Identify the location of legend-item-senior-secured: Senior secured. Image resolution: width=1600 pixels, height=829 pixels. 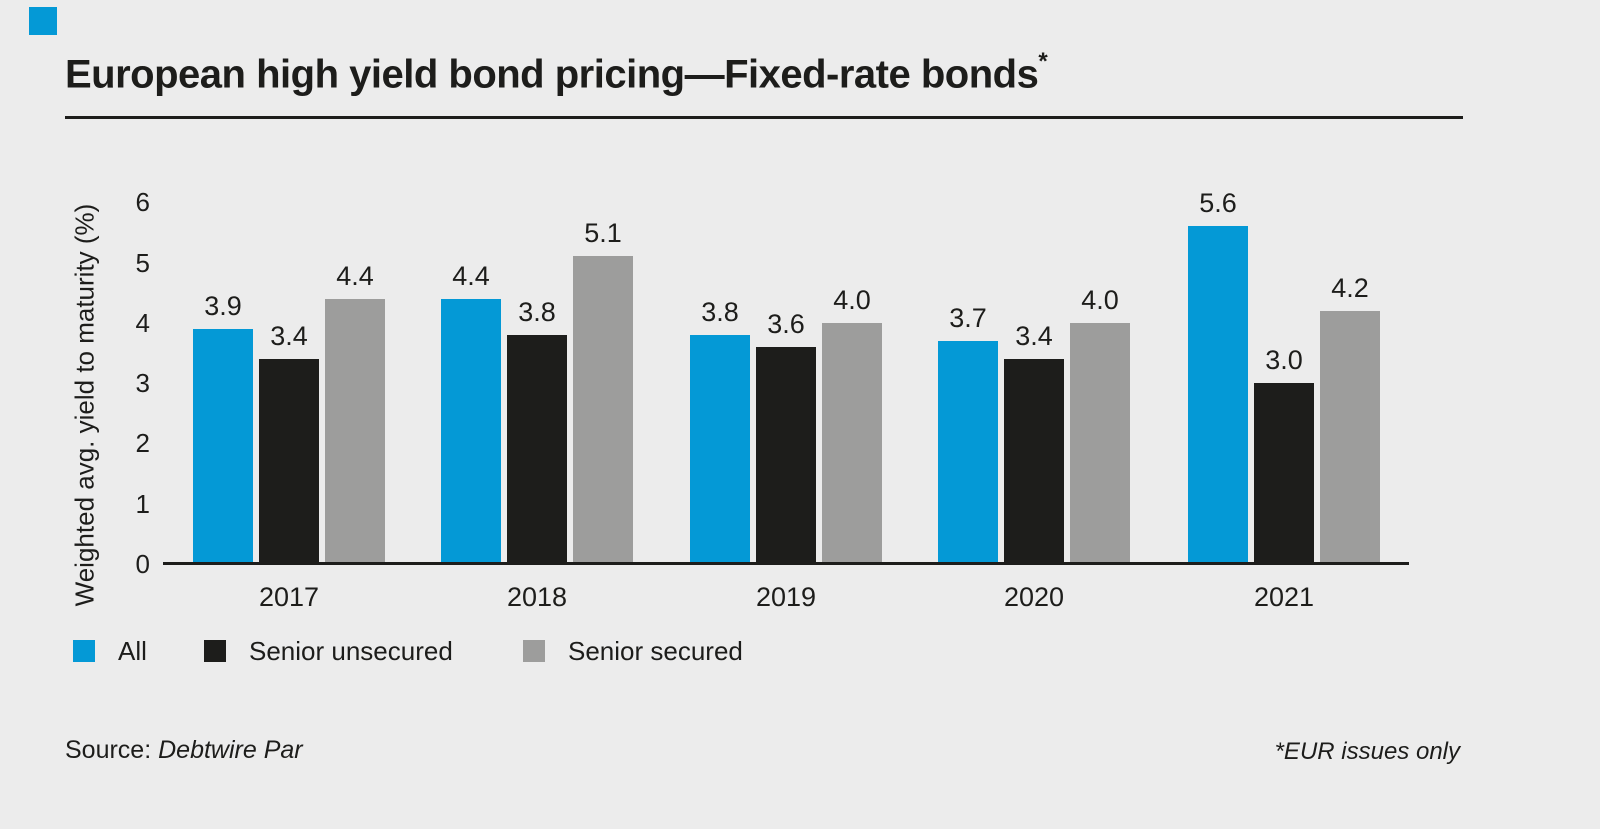
(633, 651).